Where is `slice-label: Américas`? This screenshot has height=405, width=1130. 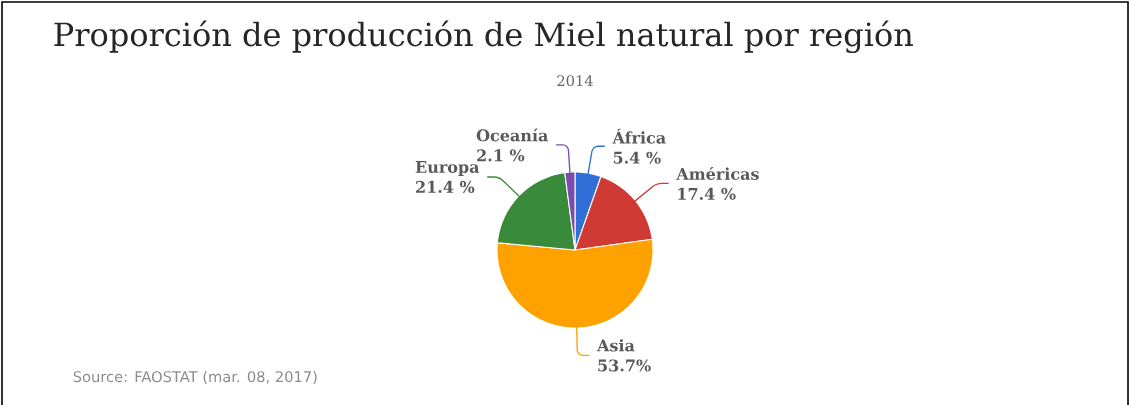
slice-label: Américas is located at coordinates (717, 173).